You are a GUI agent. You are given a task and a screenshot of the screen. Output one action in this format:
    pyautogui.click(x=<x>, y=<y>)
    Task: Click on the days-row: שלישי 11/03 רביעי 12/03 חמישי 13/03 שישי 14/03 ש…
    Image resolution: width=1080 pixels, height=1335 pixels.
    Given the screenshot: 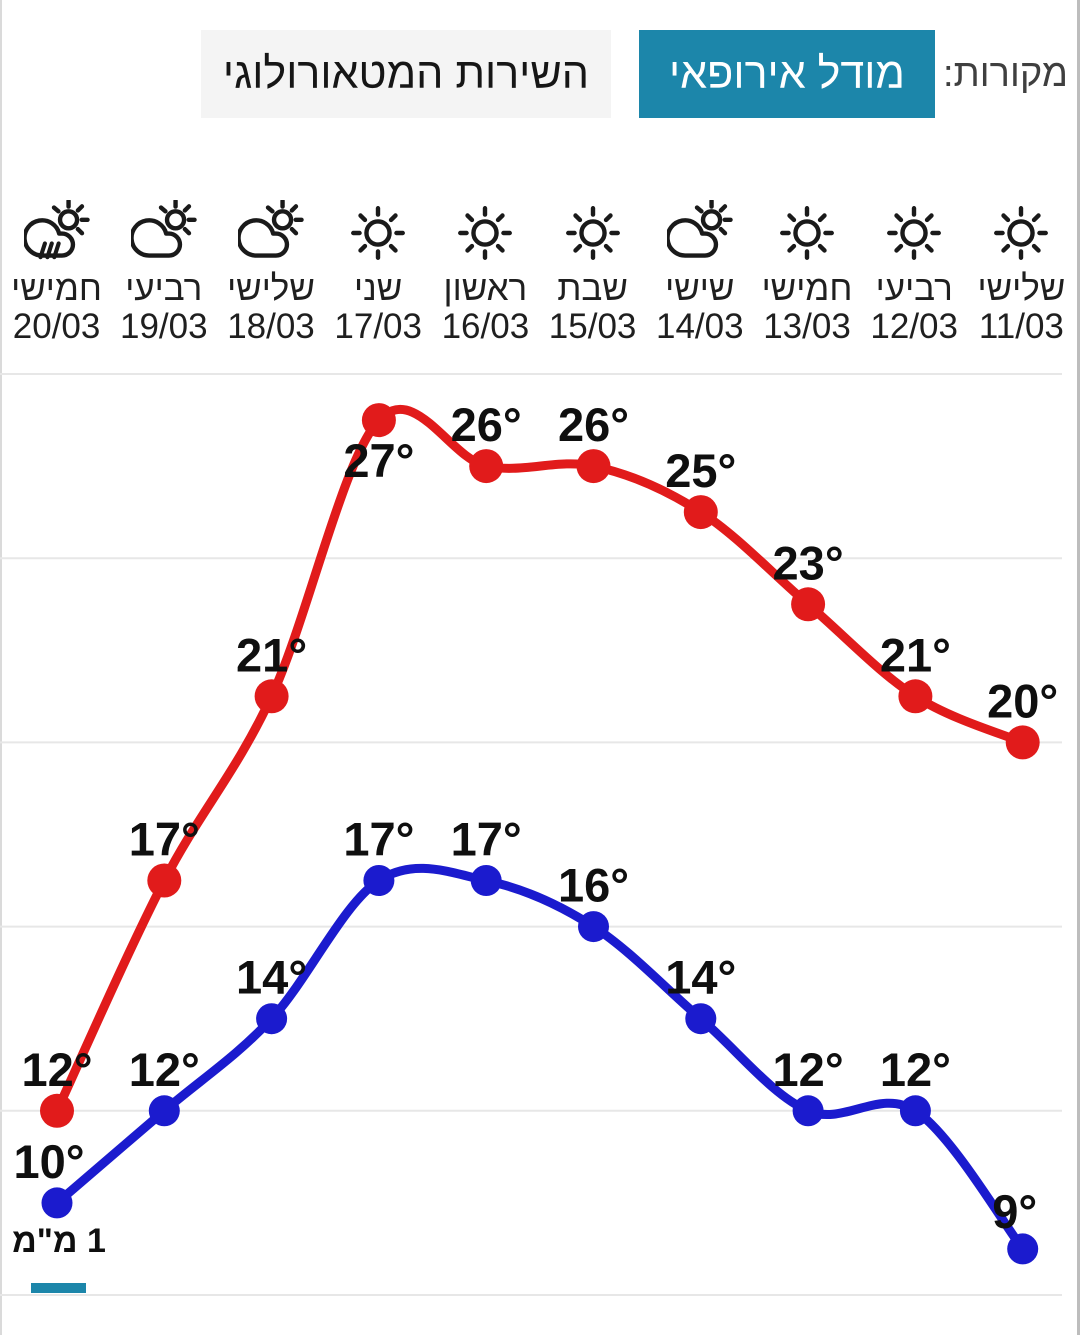 What is the action you would take?
    pyautogui.click(x=539, y=272)
    